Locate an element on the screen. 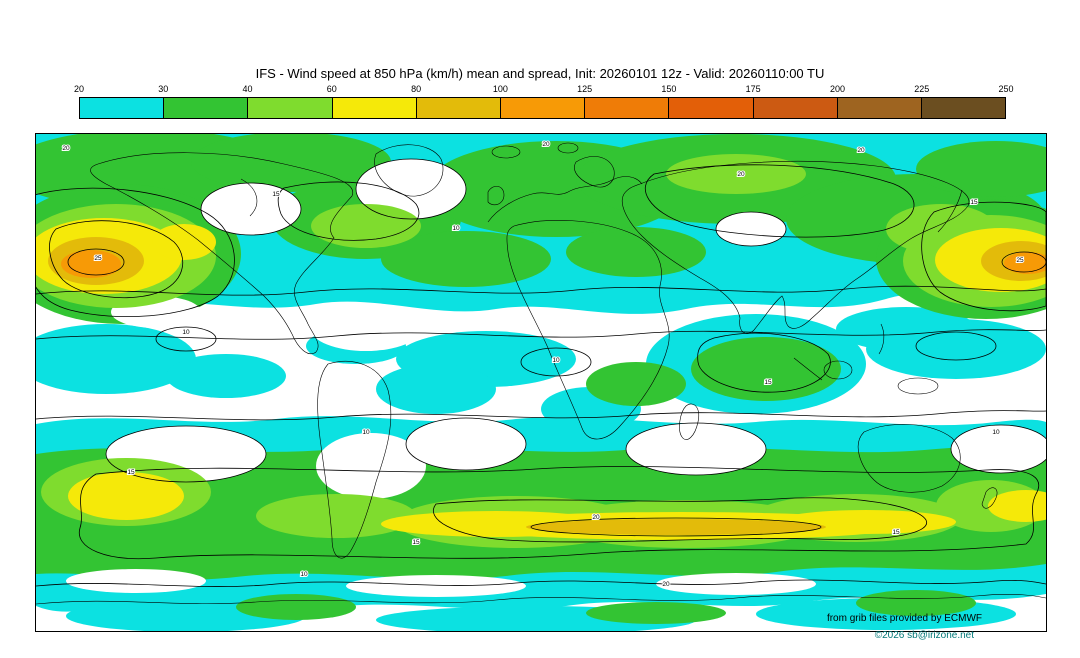  colorbar-tick: 200 is located at coordinates (837, 89).